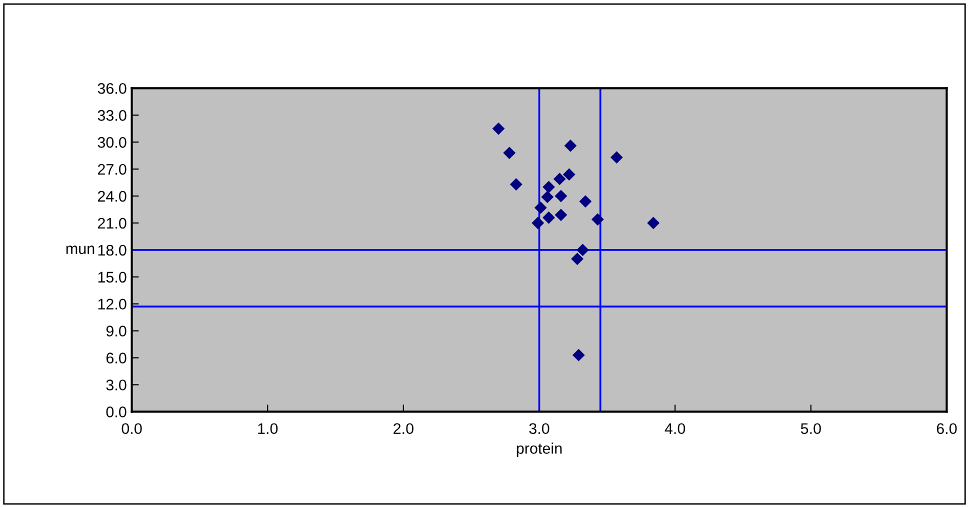 This screenshot has width=969, height=507. Describe the element at coordinates (268, 428) in the screenshot. I see `x-tick-label: 1.0` at that location.